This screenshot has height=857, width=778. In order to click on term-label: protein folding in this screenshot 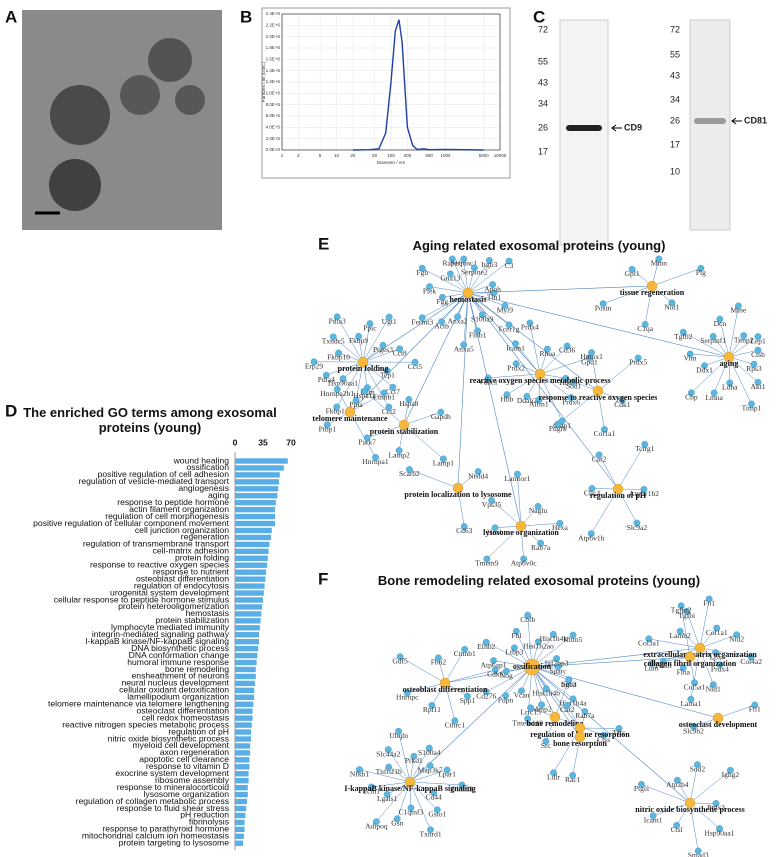, I will do `click(363, 368)`.